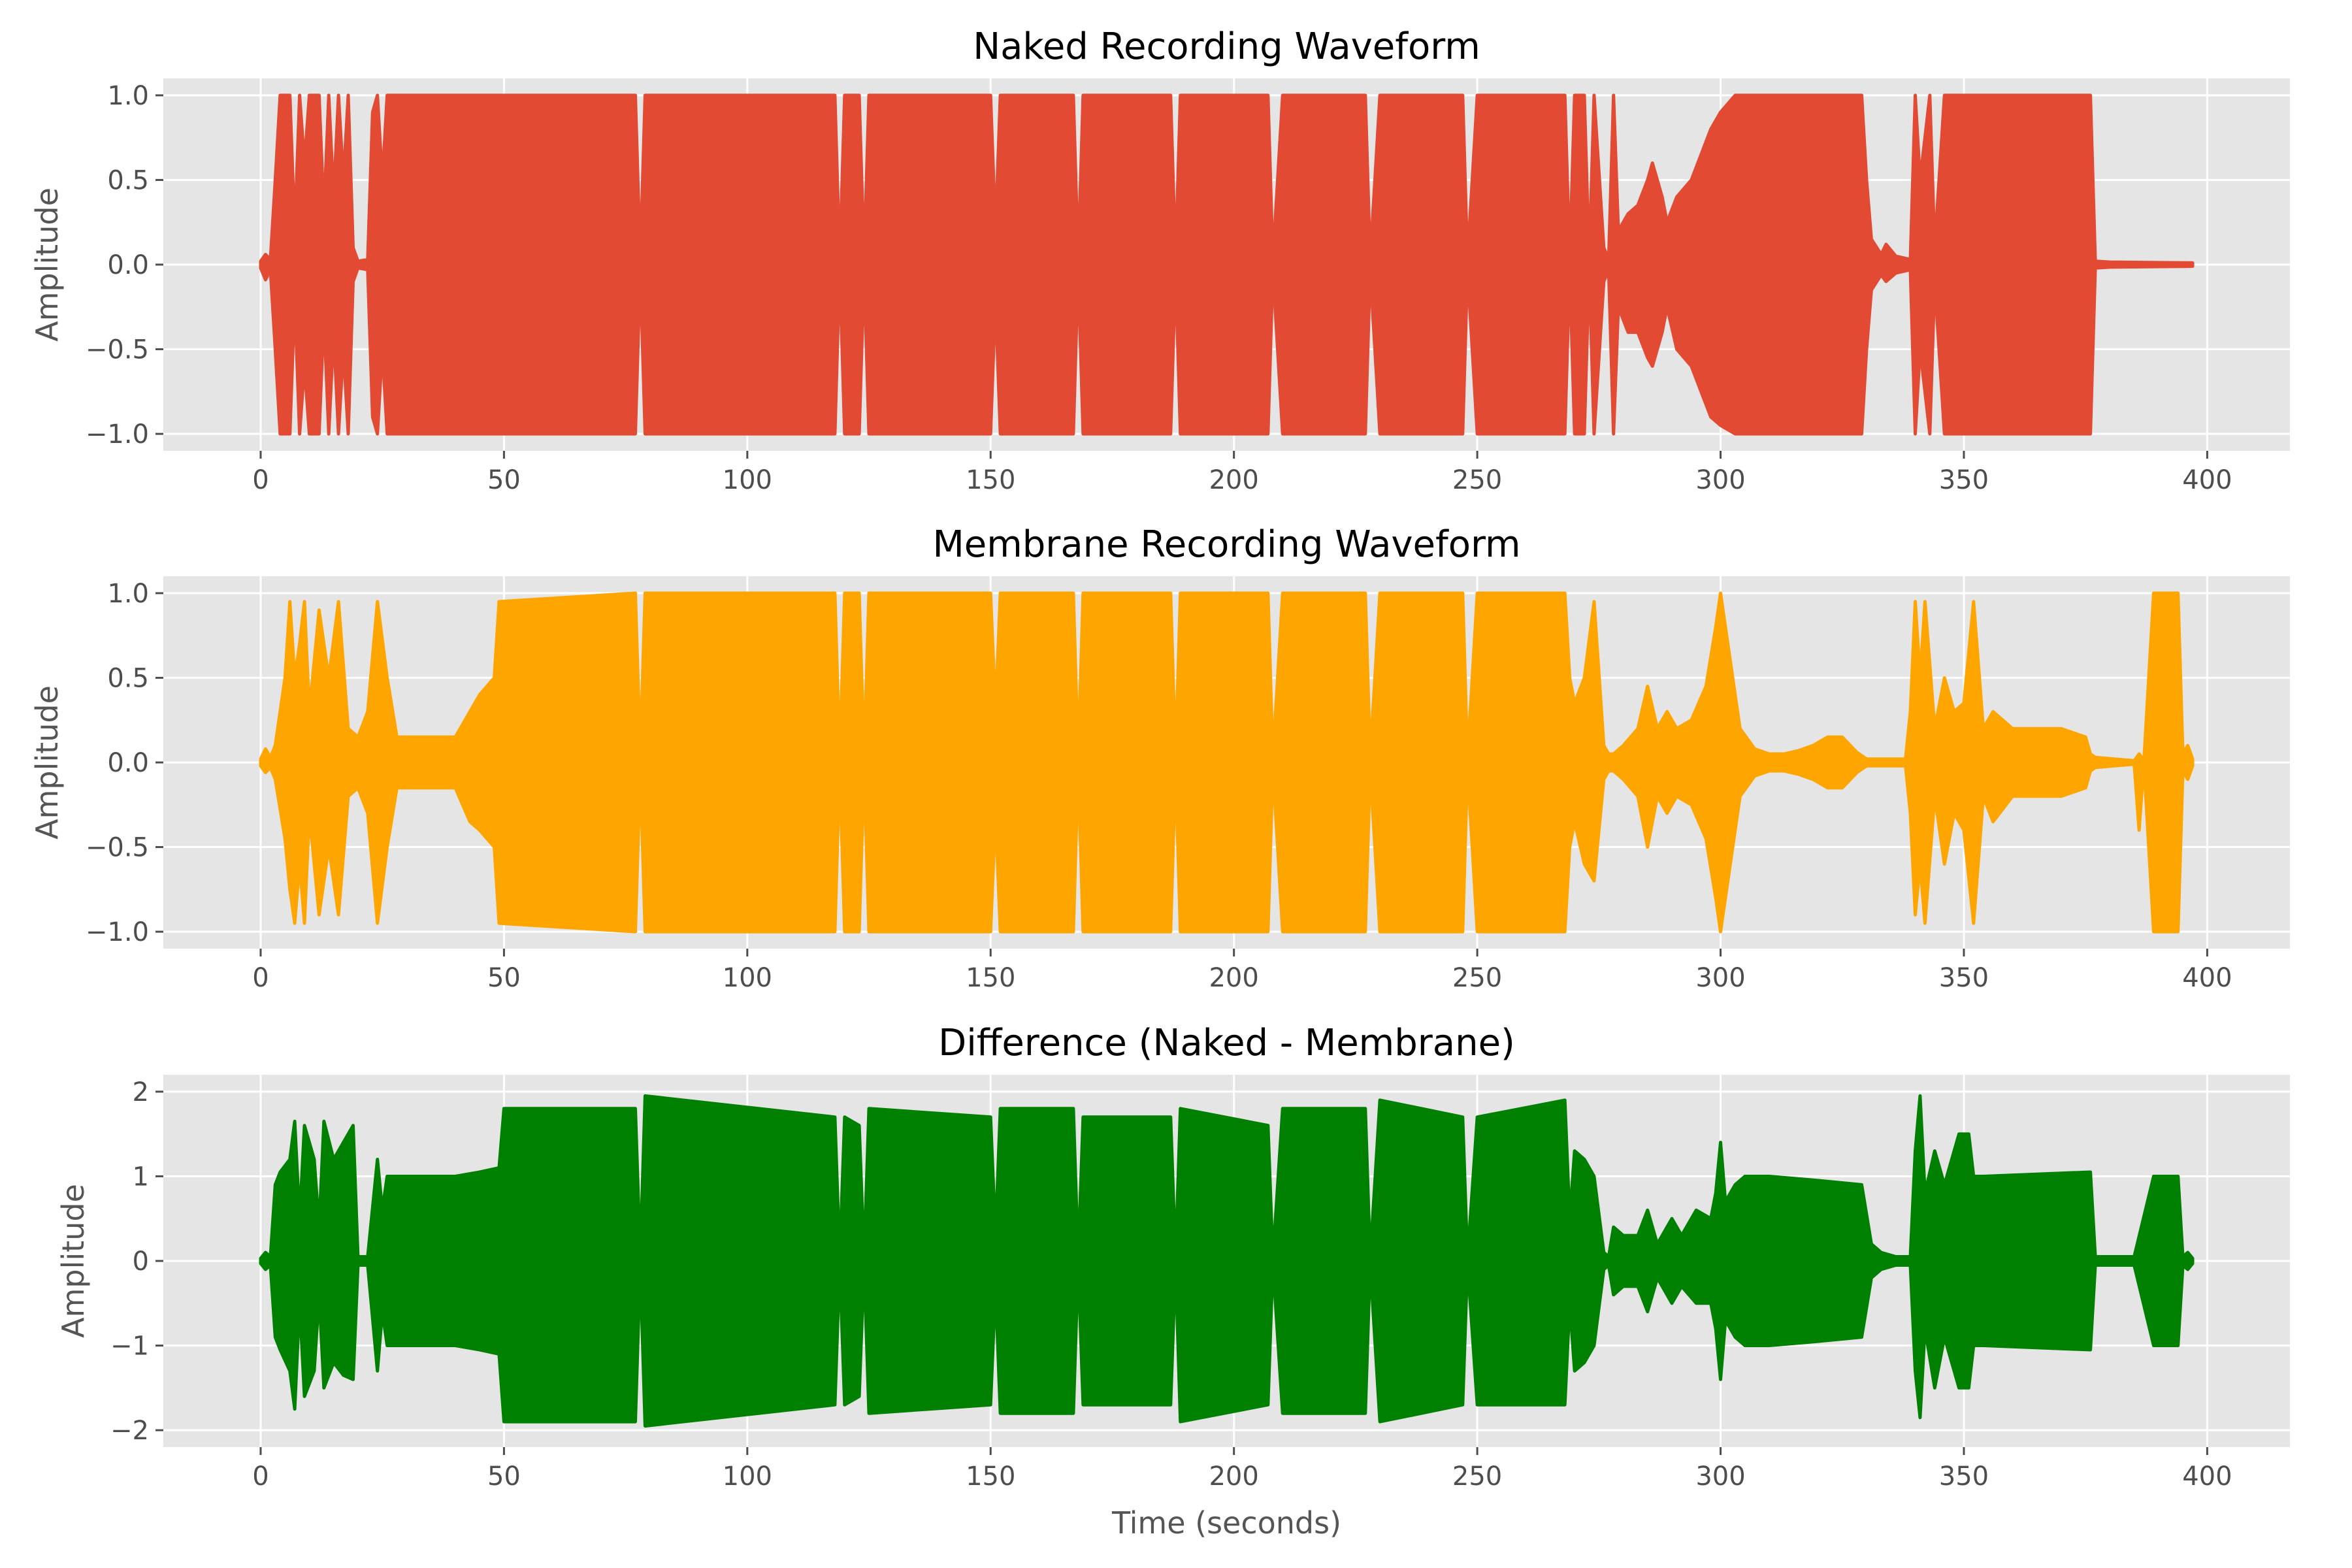  What do you see at coordinates (1226, 1043) in the screenshot?
I see `chart-title: Difference (Naked - Membrane)` at bounding box center [1226, 1043].